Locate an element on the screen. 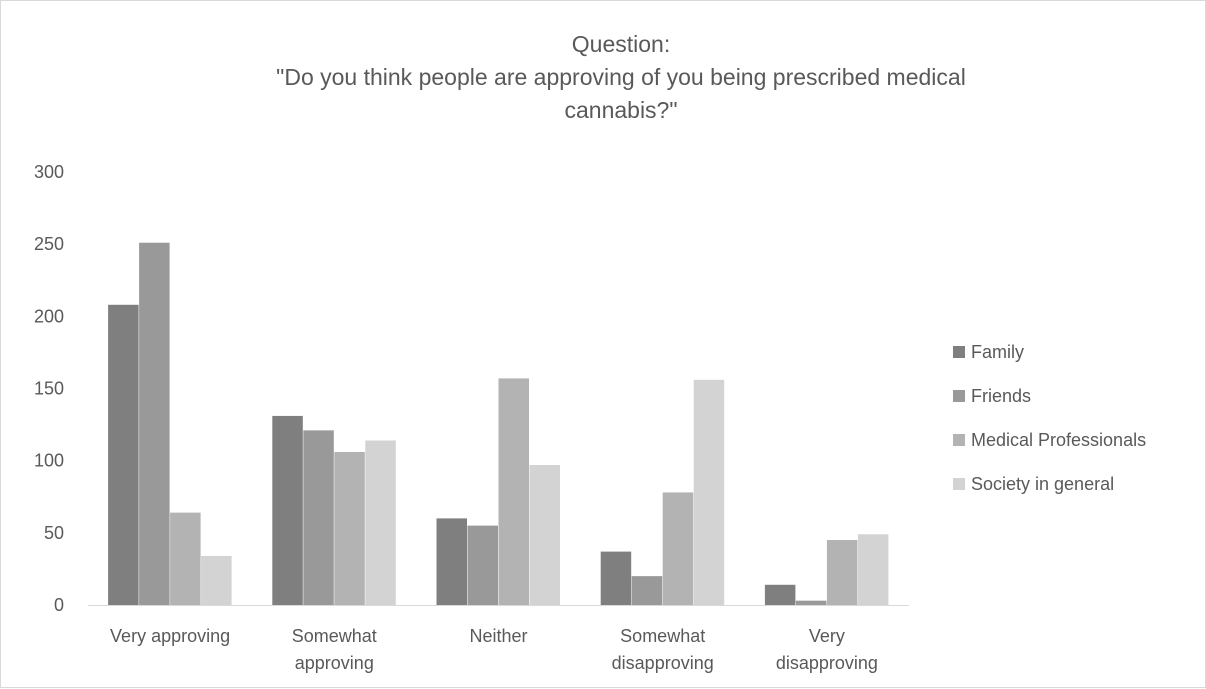 The width and height of the screenshot is (1206, 689). y-axis: 0 50 100 150 200 250 300 is located at coordinates (49, 388).